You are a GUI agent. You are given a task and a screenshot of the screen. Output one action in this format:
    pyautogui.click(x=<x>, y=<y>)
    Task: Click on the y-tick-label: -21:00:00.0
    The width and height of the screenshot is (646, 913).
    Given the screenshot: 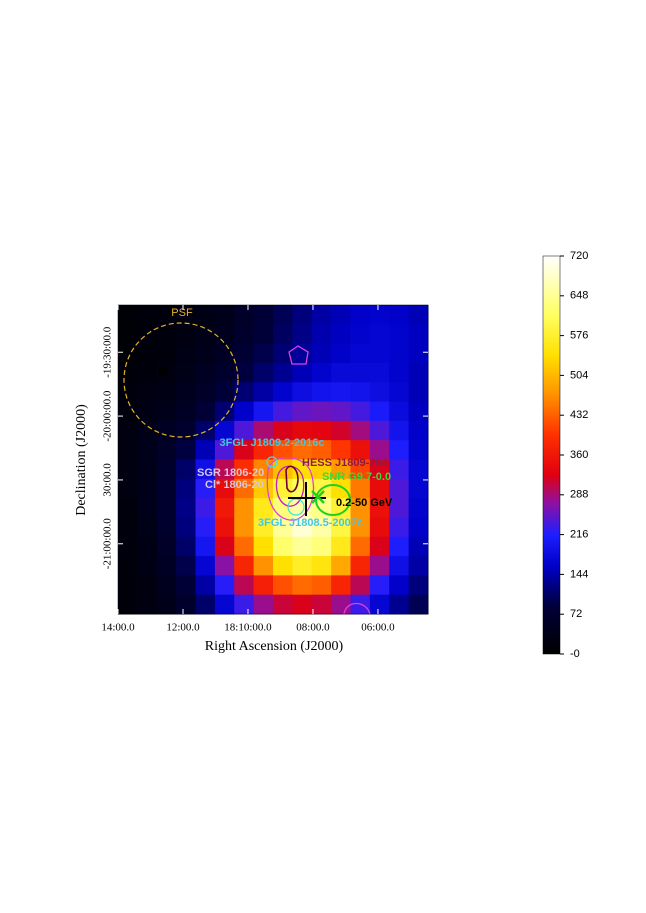 What is the action you would take?
    pyautogui.click(x=108, y=544)
    